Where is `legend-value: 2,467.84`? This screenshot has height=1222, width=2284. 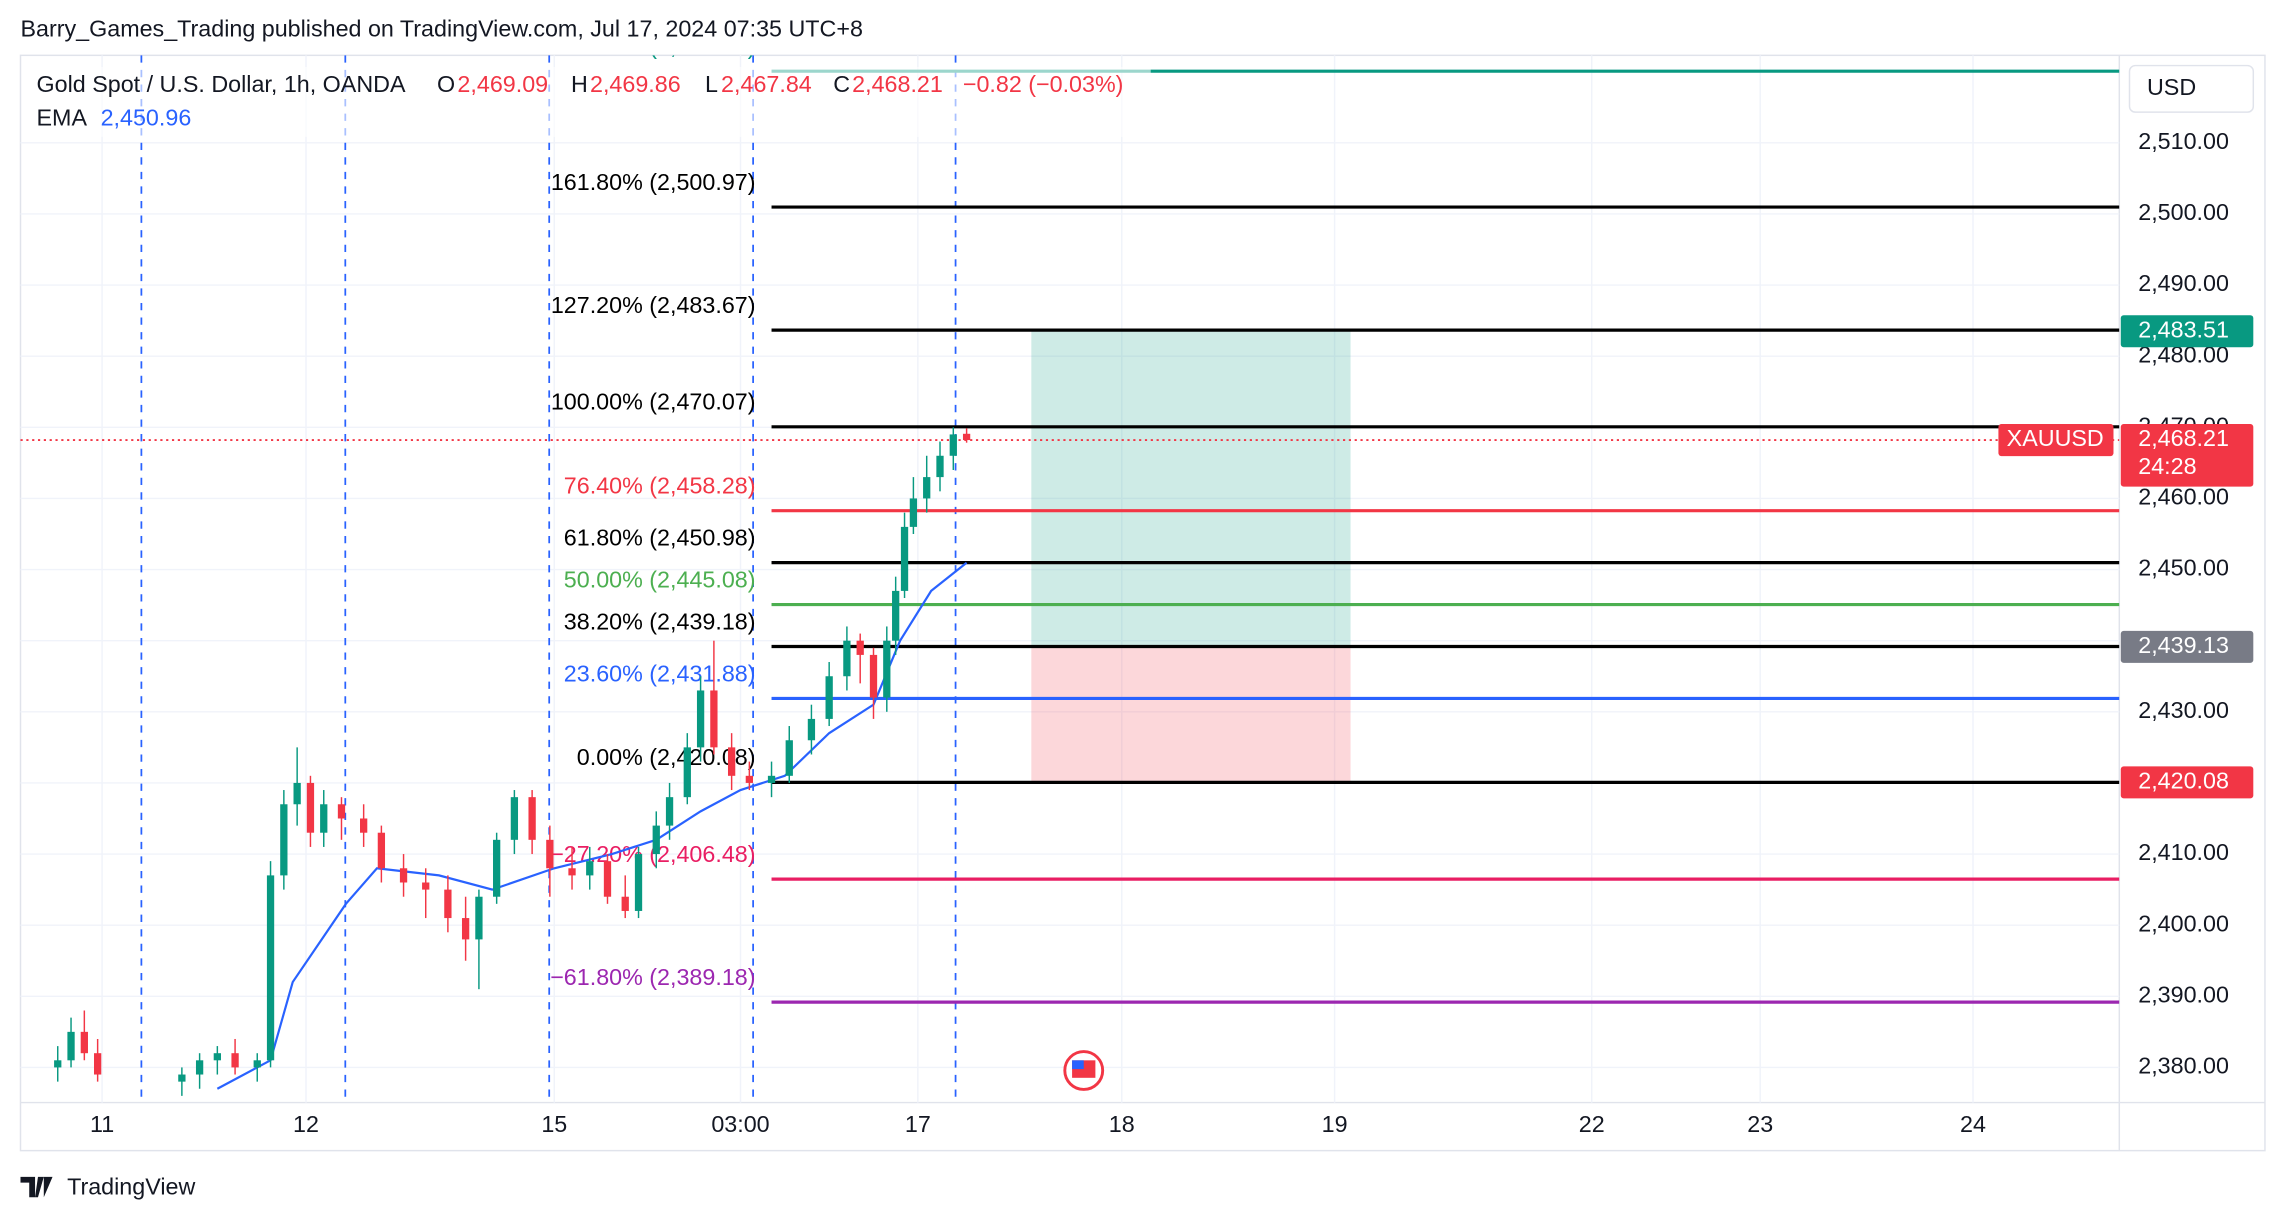
legend-value: 2,467.84 is located at coordinates (766, 84).